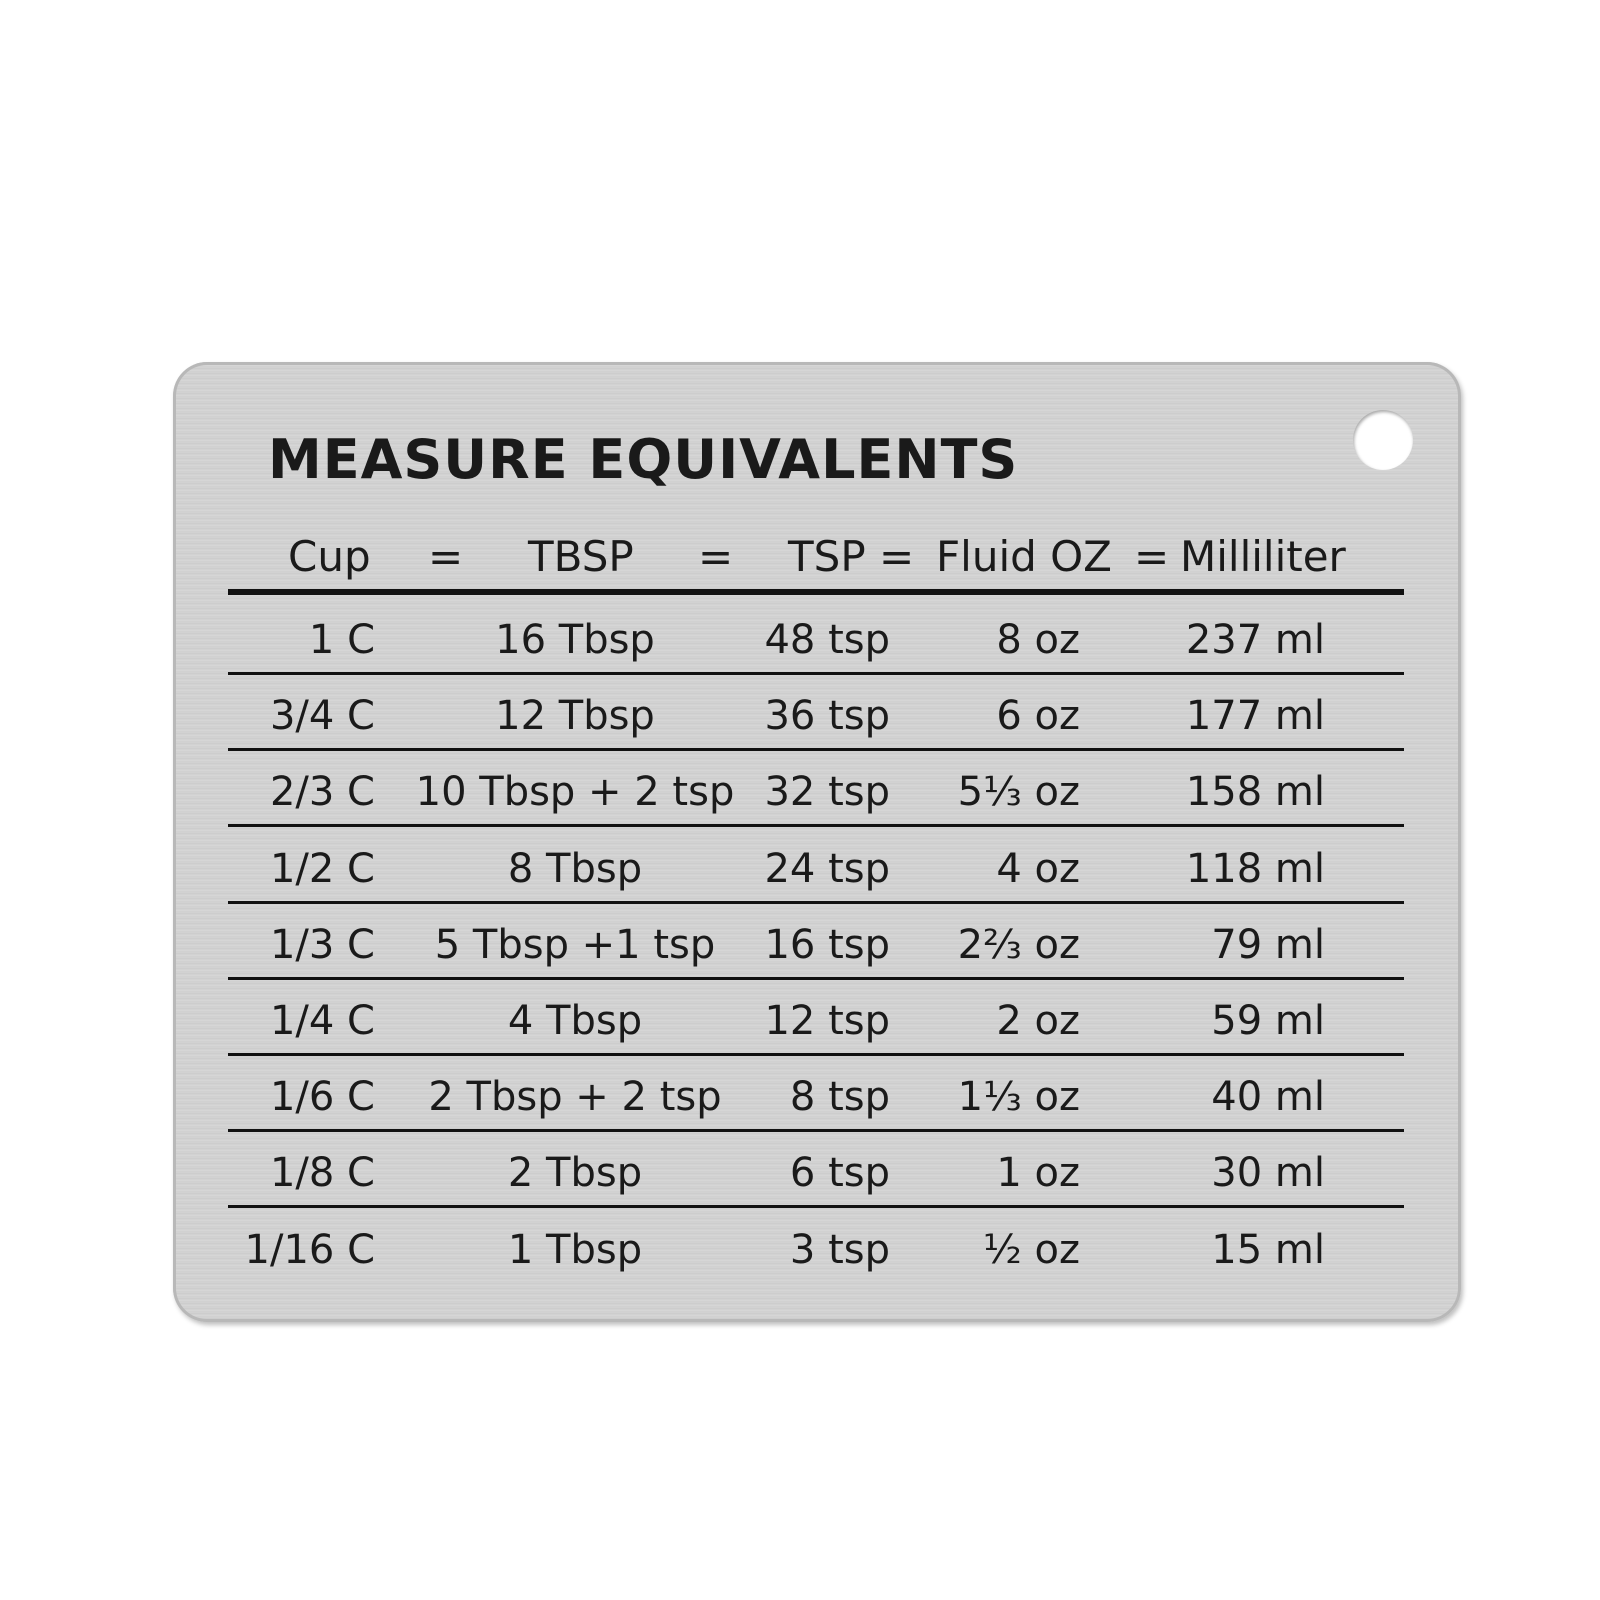  Describe the element at coordinates (827, 944) in the screenshot. I see `cell-tsp: 16 tsp` at that location.